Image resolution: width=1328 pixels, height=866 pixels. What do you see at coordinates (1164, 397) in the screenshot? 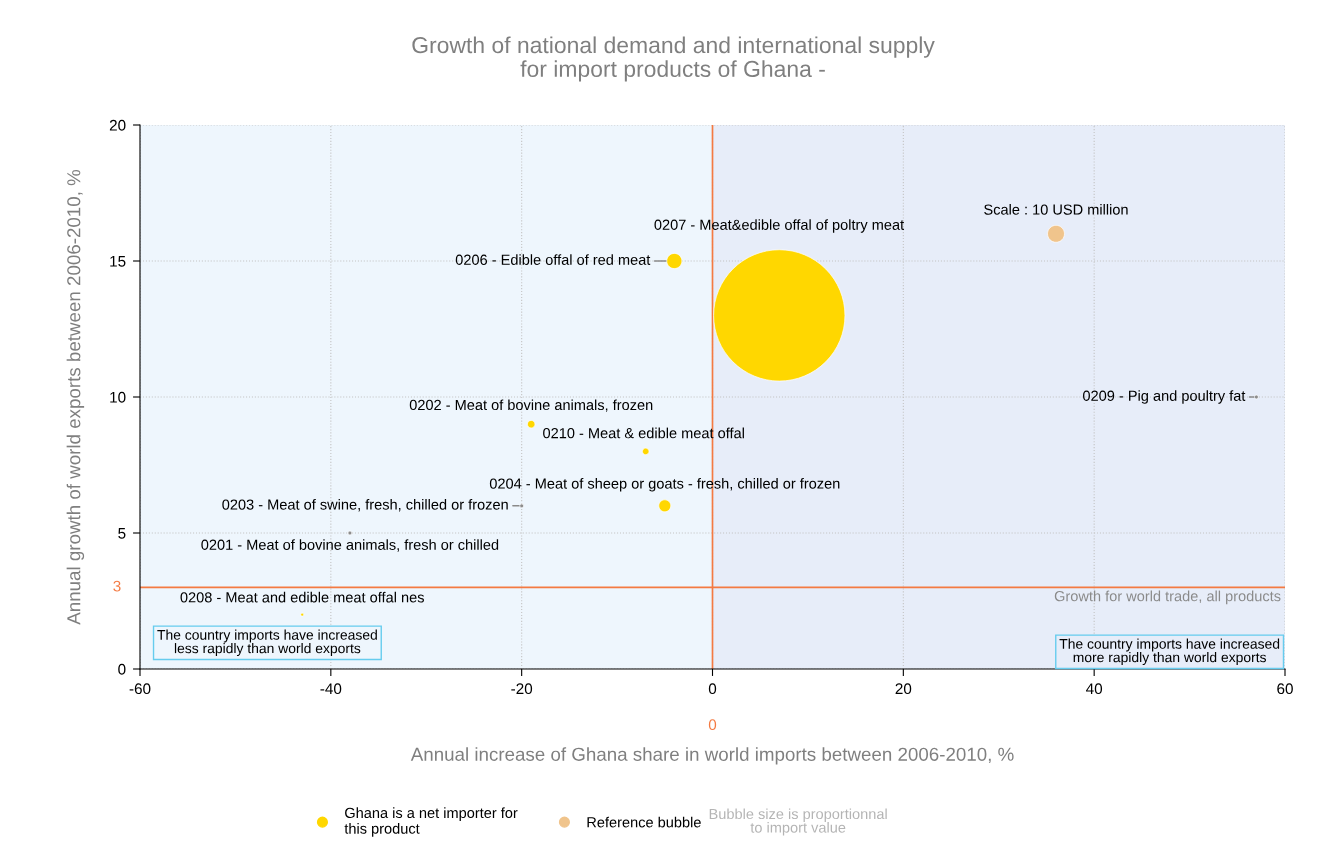
I see `annotation: 0209 - Pig and poultry fat` at bounding box center [1164, 397].